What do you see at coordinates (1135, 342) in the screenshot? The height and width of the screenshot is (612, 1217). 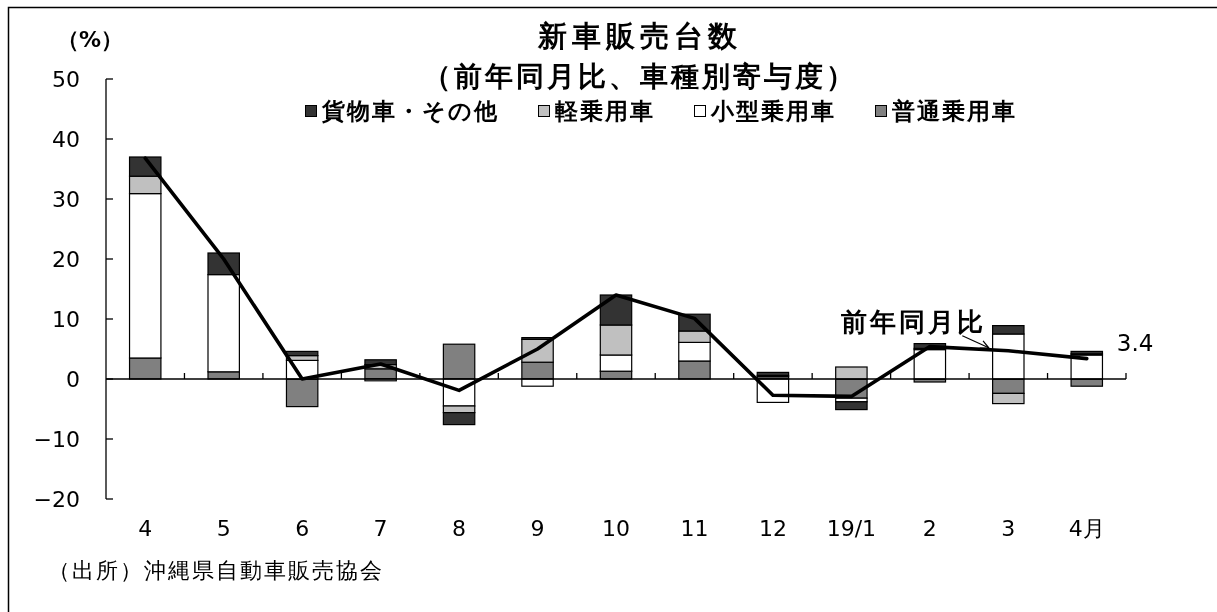 I see `data-label: 3.4` at bounding box center [1135, 342].